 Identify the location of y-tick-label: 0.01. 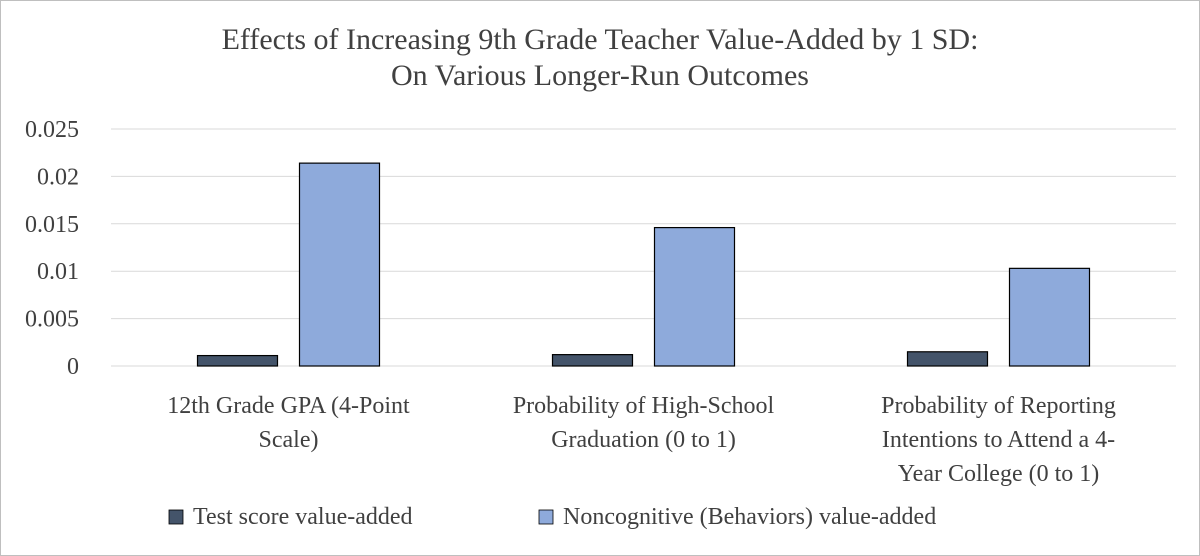
(58, 272).